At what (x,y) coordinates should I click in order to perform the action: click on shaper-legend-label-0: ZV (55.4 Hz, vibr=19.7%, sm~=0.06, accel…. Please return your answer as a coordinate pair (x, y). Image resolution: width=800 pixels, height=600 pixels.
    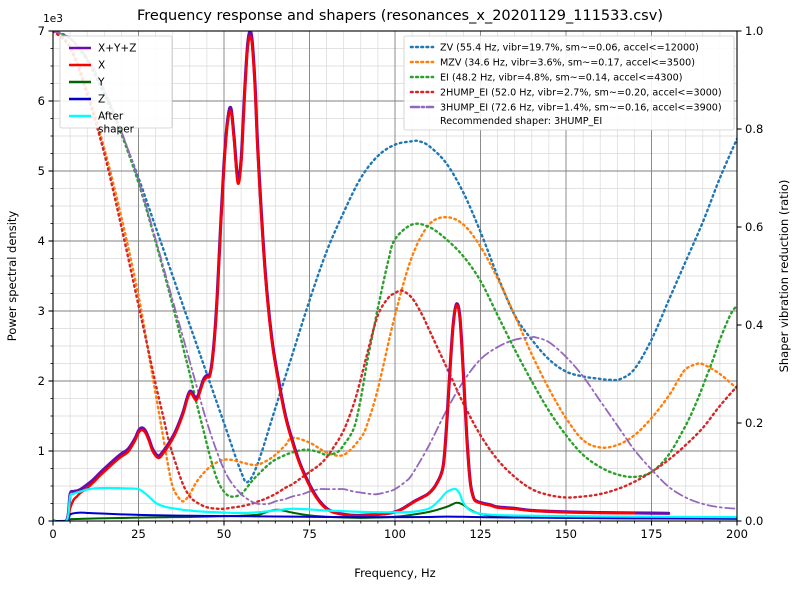
    Looking at the image, I should click on (569, 48).